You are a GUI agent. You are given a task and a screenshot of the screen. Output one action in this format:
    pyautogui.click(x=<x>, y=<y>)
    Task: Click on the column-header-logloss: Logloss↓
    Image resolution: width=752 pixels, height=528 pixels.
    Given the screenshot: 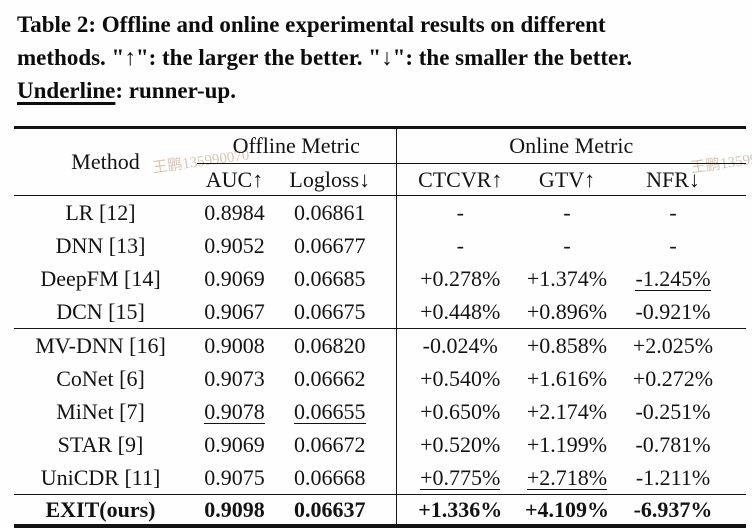 What is the action you would take?
    pyautogui.click(x=334, y=179)
    